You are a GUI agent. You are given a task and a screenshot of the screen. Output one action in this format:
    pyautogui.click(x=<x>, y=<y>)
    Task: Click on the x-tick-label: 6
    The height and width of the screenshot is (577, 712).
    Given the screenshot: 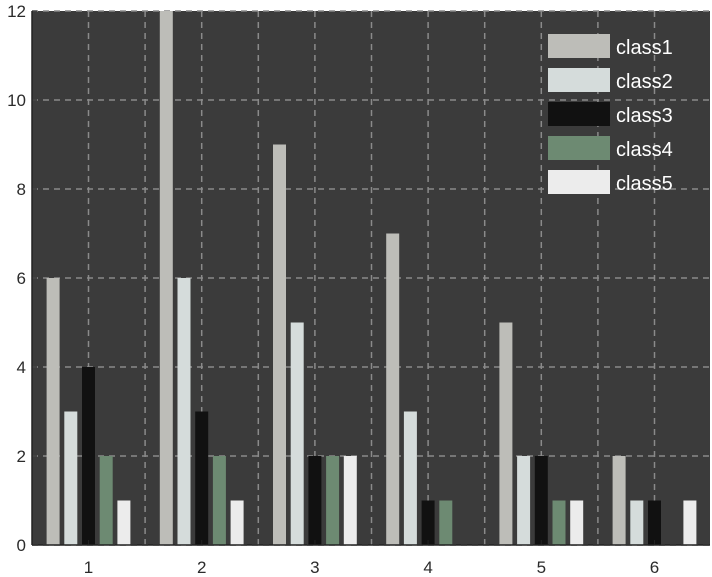 What is the action you would take?
    pyautogui.click(x=654, y=567)
    